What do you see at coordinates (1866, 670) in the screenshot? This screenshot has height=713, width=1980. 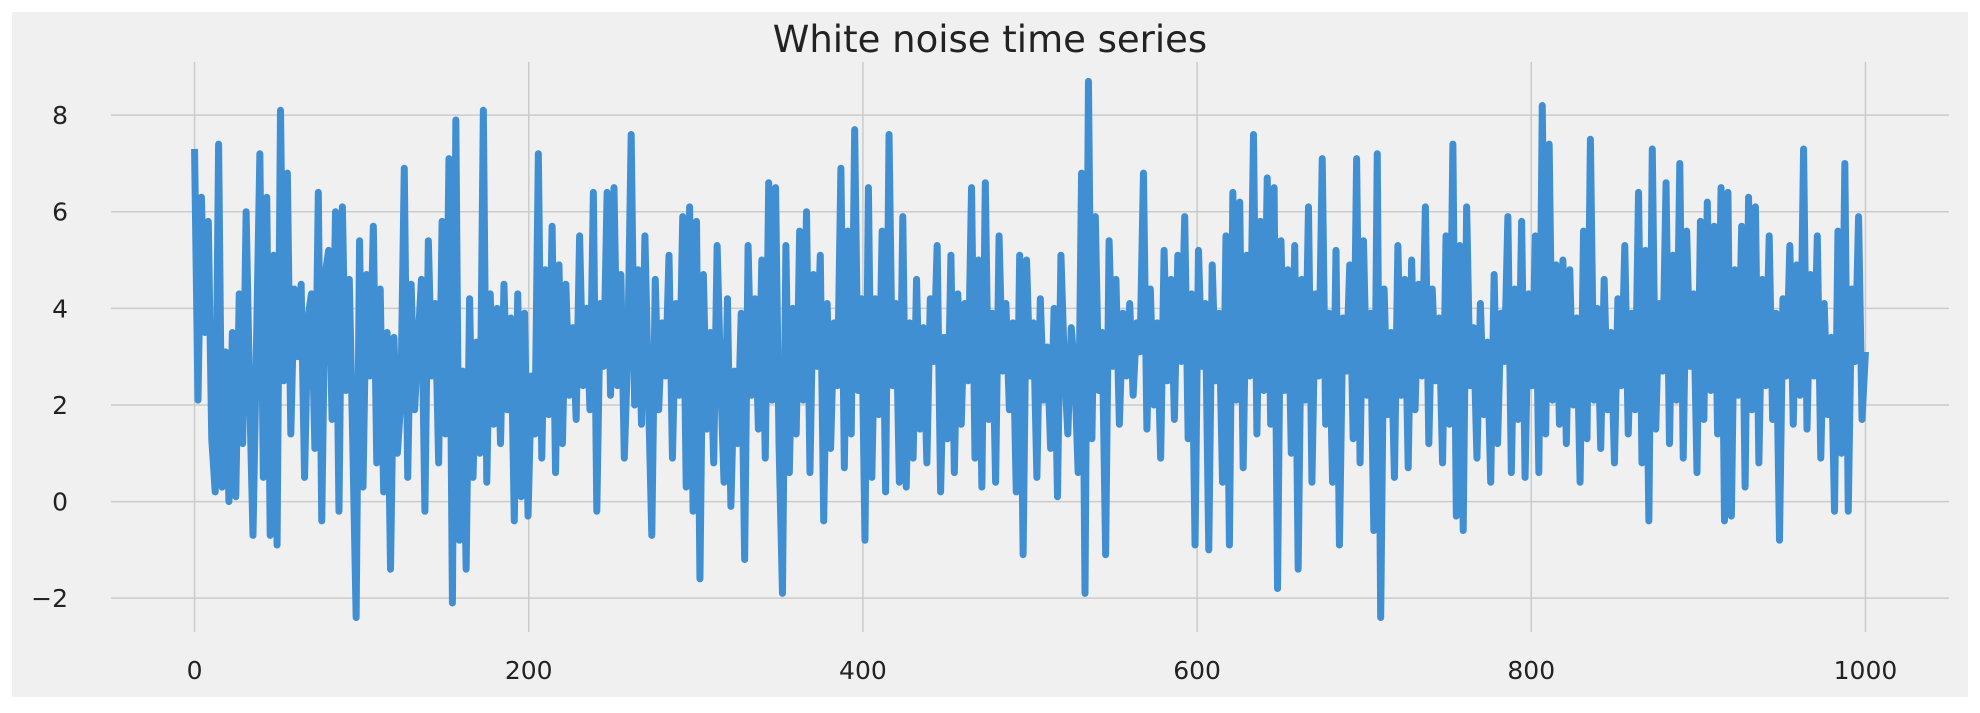 I see `x-tick-label: 1000` at bounding box center [1866, 670].